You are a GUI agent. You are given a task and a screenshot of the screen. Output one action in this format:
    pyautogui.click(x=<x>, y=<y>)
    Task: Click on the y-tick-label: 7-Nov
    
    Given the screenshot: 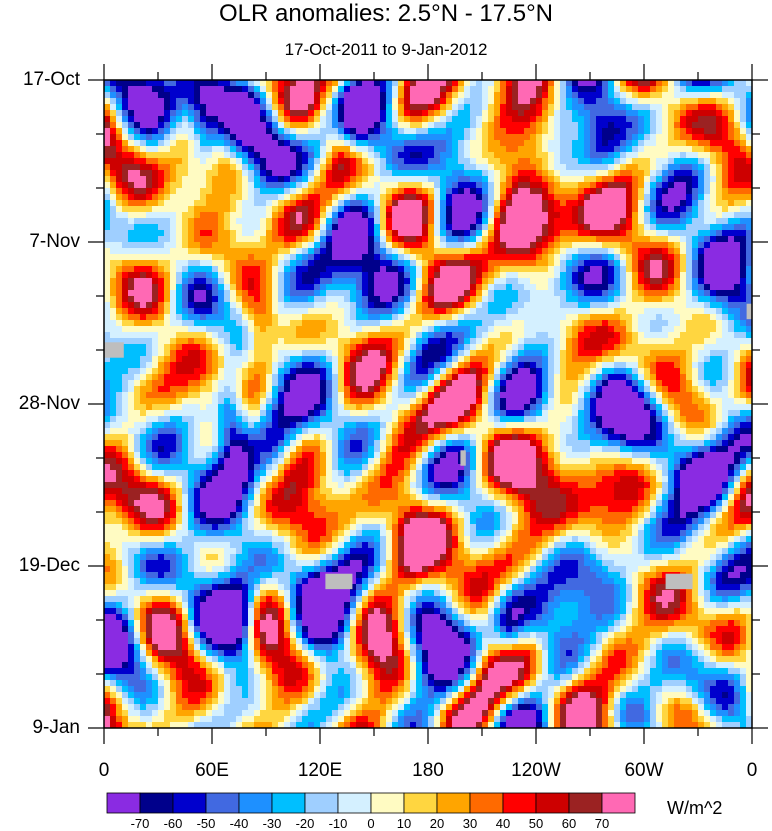 What is the action you would take?
    pyautogui.click(x=40, y=242)
    